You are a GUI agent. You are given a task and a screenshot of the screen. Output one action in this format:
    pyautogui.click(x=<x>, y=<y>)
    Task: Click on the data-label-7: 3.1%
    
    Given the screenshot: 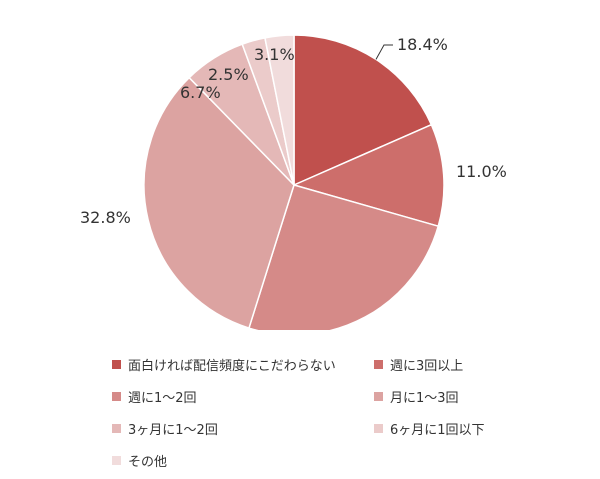 What is the action you would take?
    pyautogui.click(x=274, y=54)
    